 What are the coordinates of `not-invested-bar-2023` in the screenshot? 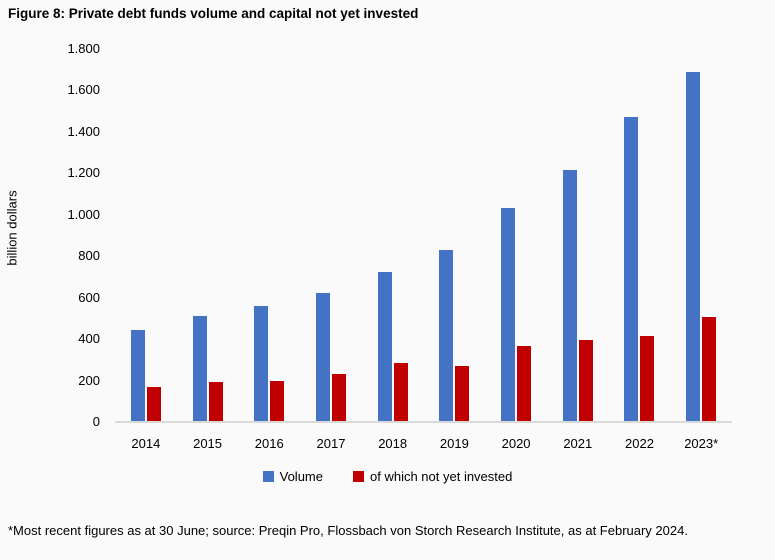 It's located at (709, 369).